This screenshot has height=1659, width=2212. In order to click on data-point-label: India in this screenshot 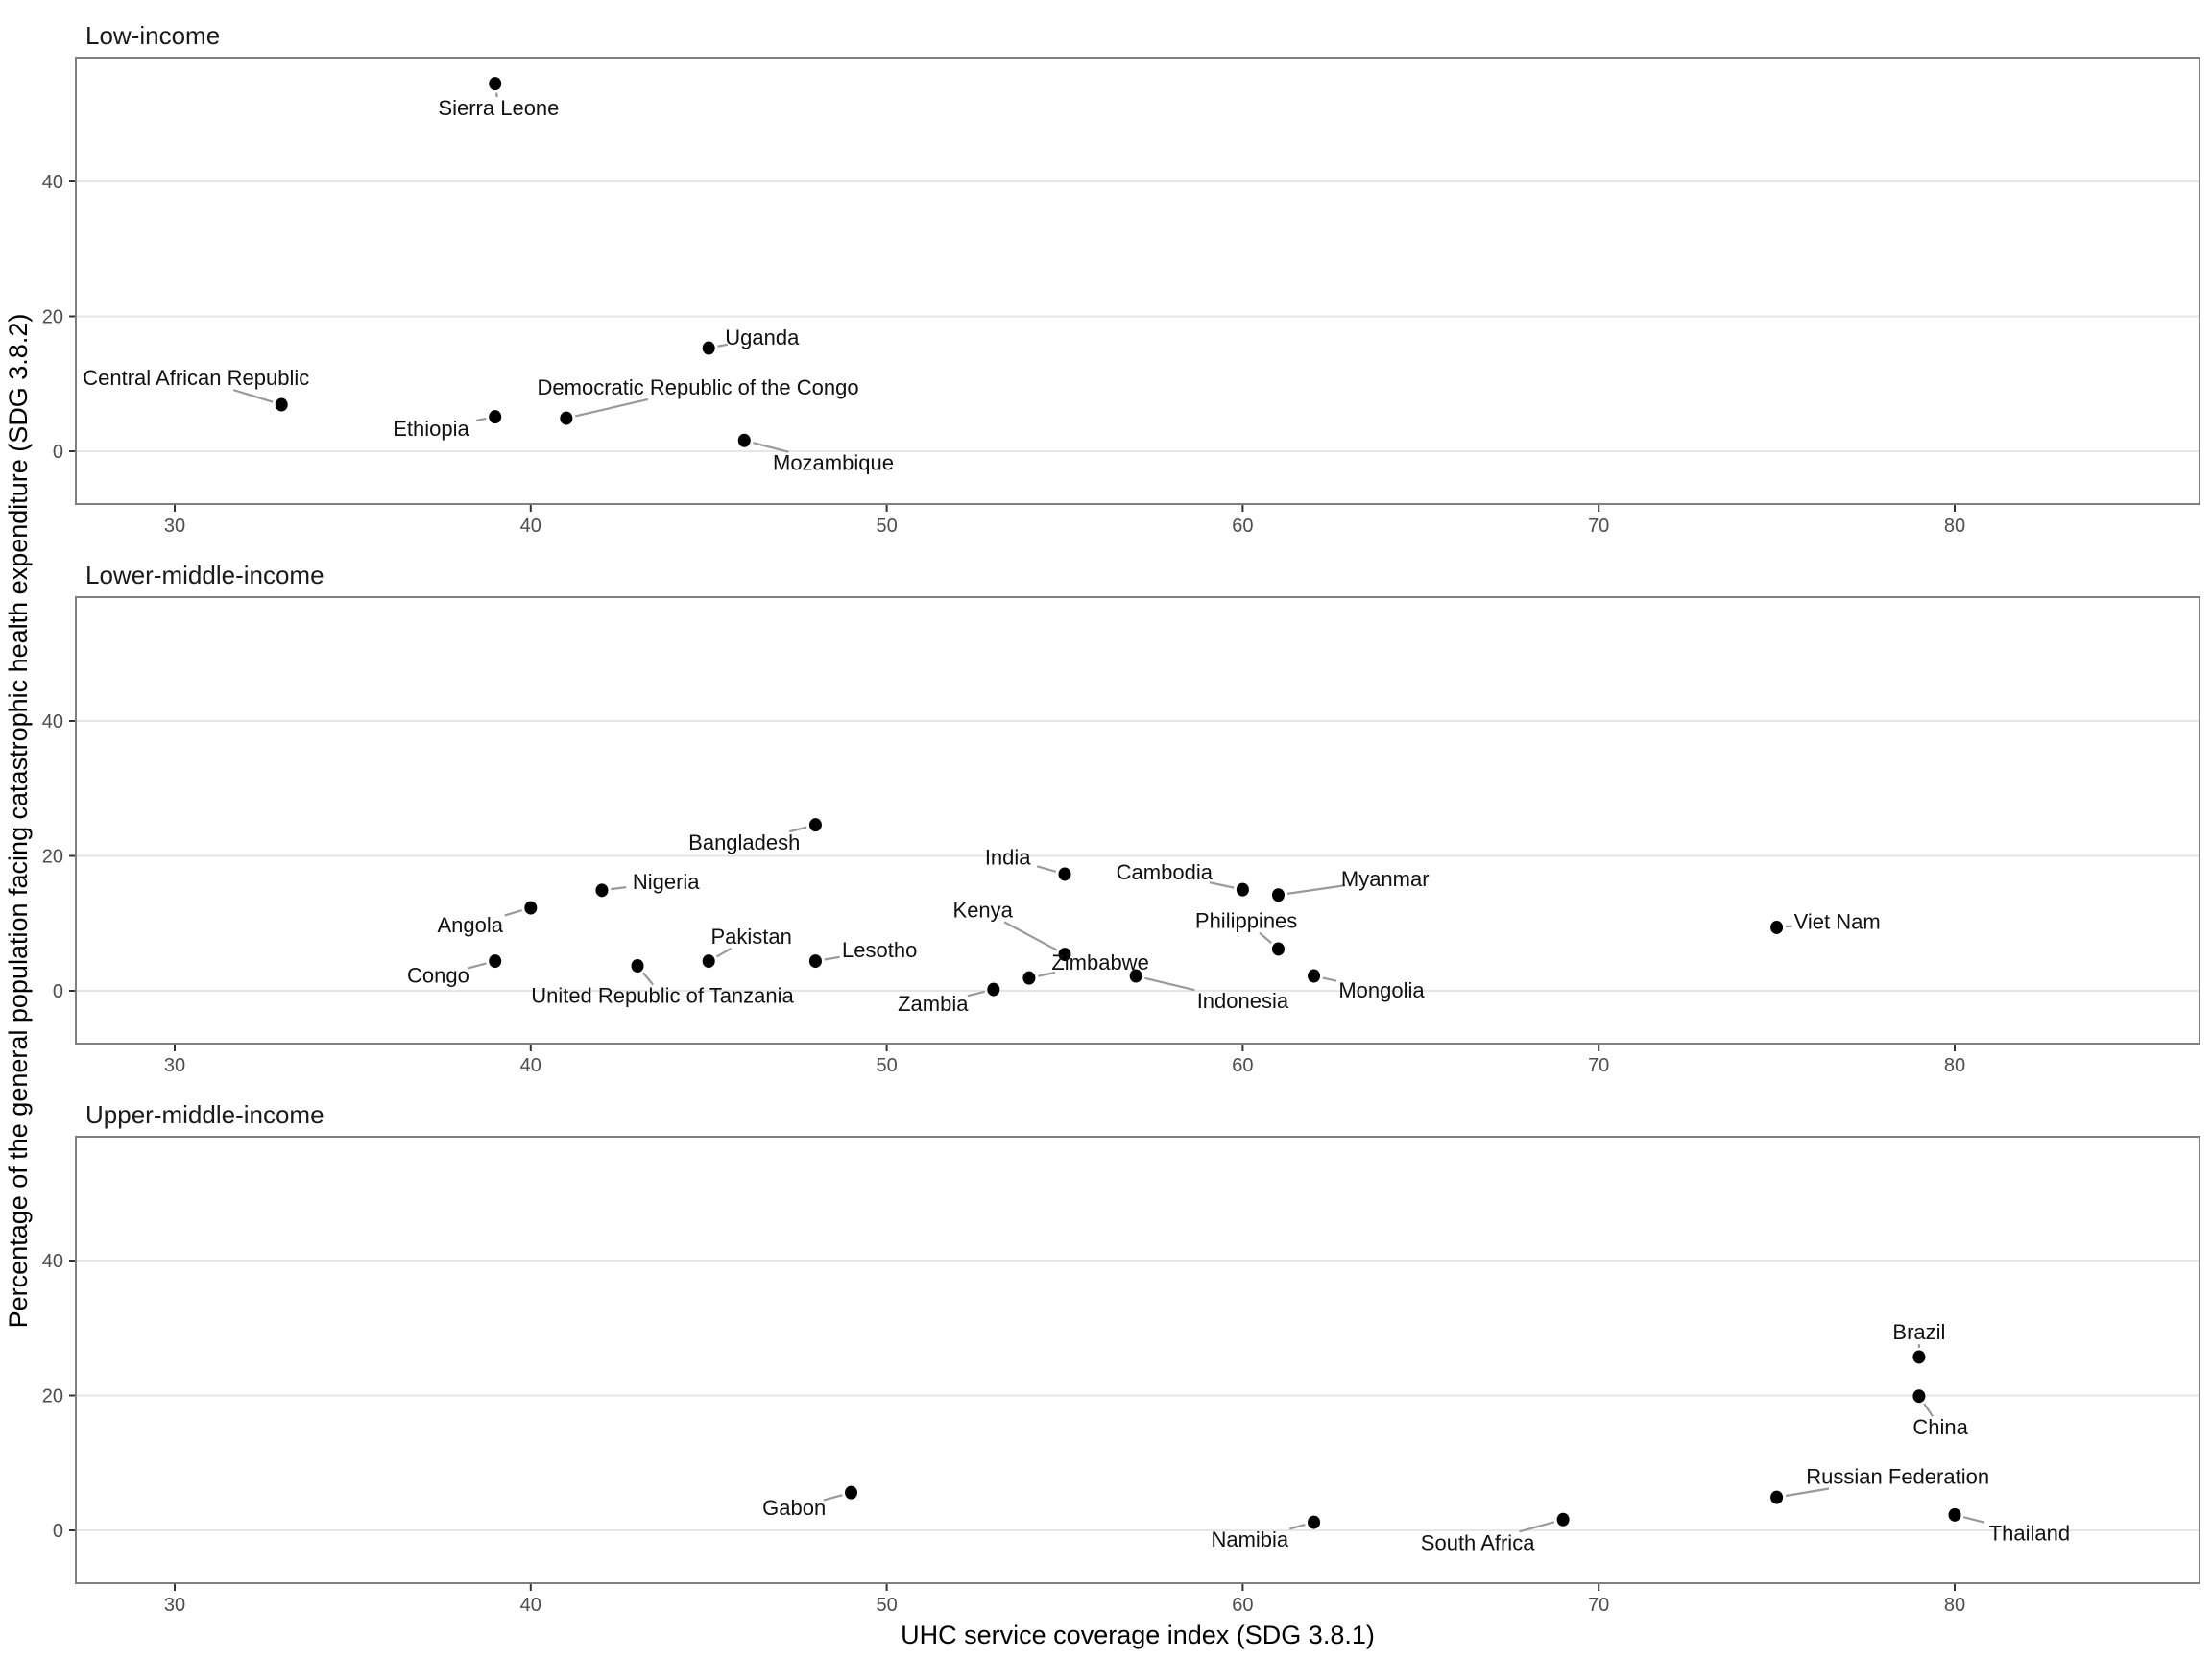, I will do `click(1008, 858)`.